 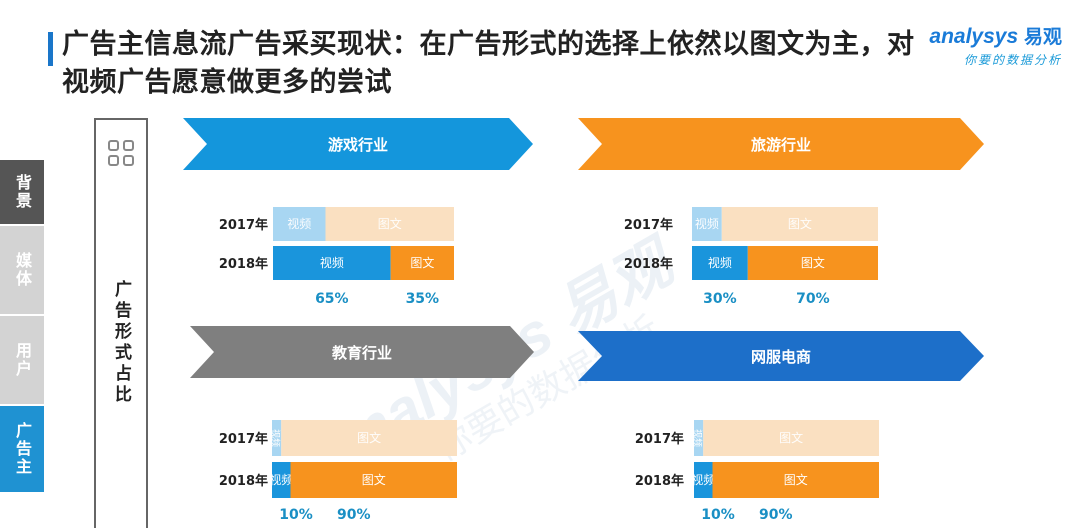 I want to click on logo-brand: nalysys, so click(x=980, y=36).